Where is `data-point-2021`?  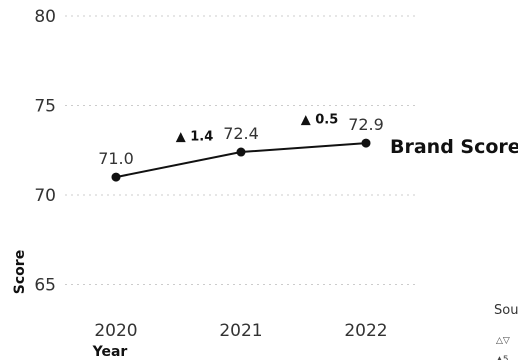 data-point-2021 is located at coordinates (241, 152).